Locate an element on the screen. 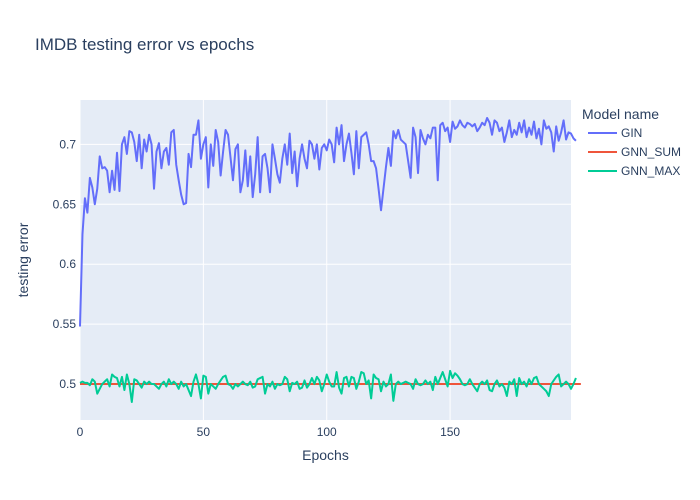 Image resolution: width=700 pixels, height=500 pixels. legend-item-gnn-sum: GNN_SUM is located at coordinates (634, 152).